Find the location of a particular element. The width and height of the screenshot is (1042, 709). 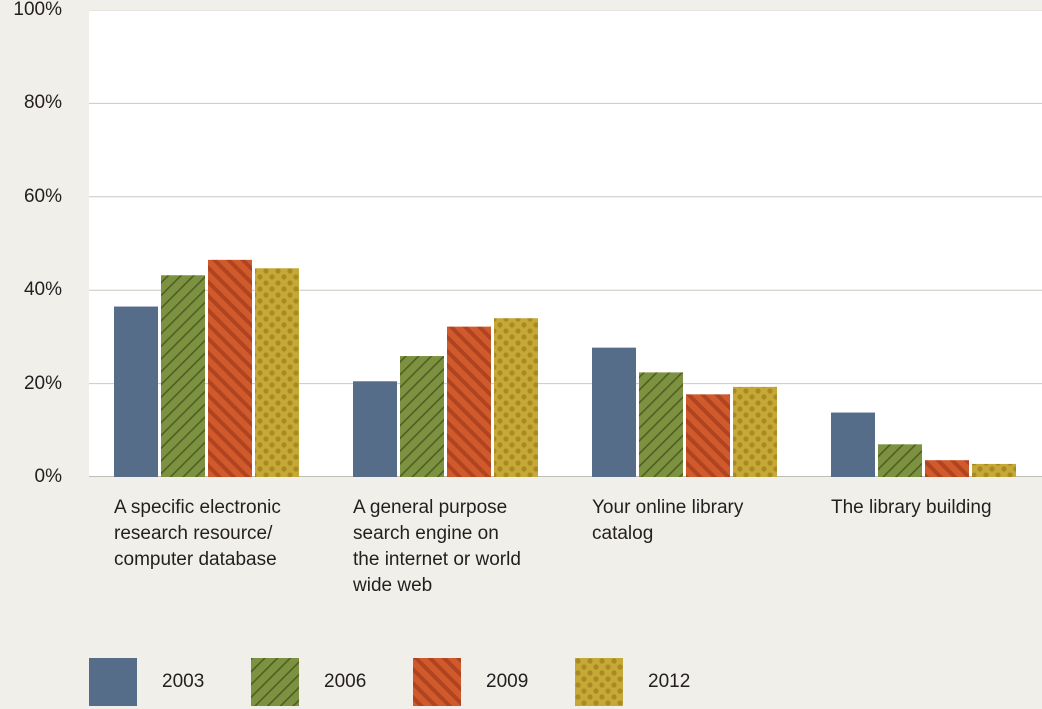

x-category-label-line: computer database is located at coordinates (195, 559).